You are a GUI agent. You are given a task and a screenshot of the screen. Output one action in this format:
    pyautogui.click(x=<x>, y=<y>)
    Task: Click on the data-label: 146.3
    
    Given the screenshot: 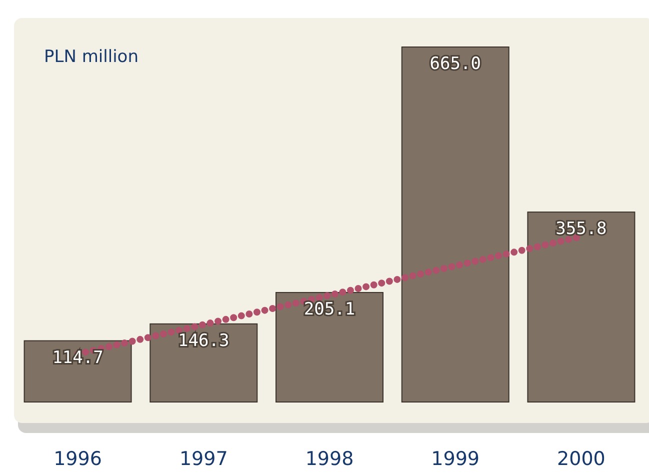 What is the action you would take?
    pyautogui.click(x=204, y=340)
    